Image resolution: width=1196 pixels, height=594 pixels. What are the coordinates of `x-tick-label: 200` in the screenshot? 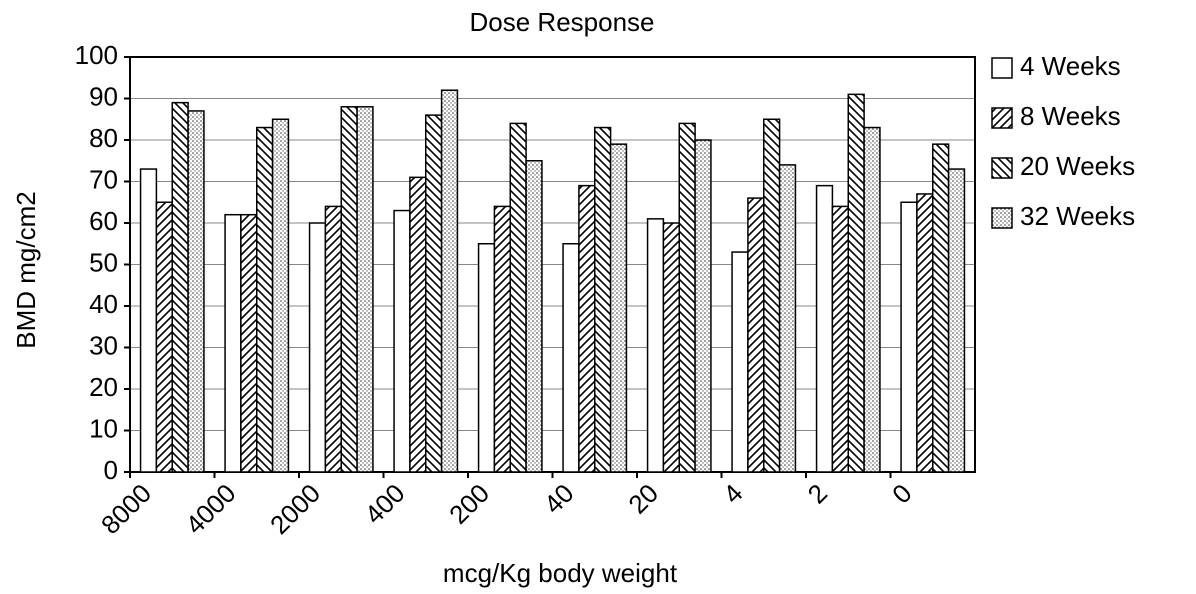 It's located at (469, 504).